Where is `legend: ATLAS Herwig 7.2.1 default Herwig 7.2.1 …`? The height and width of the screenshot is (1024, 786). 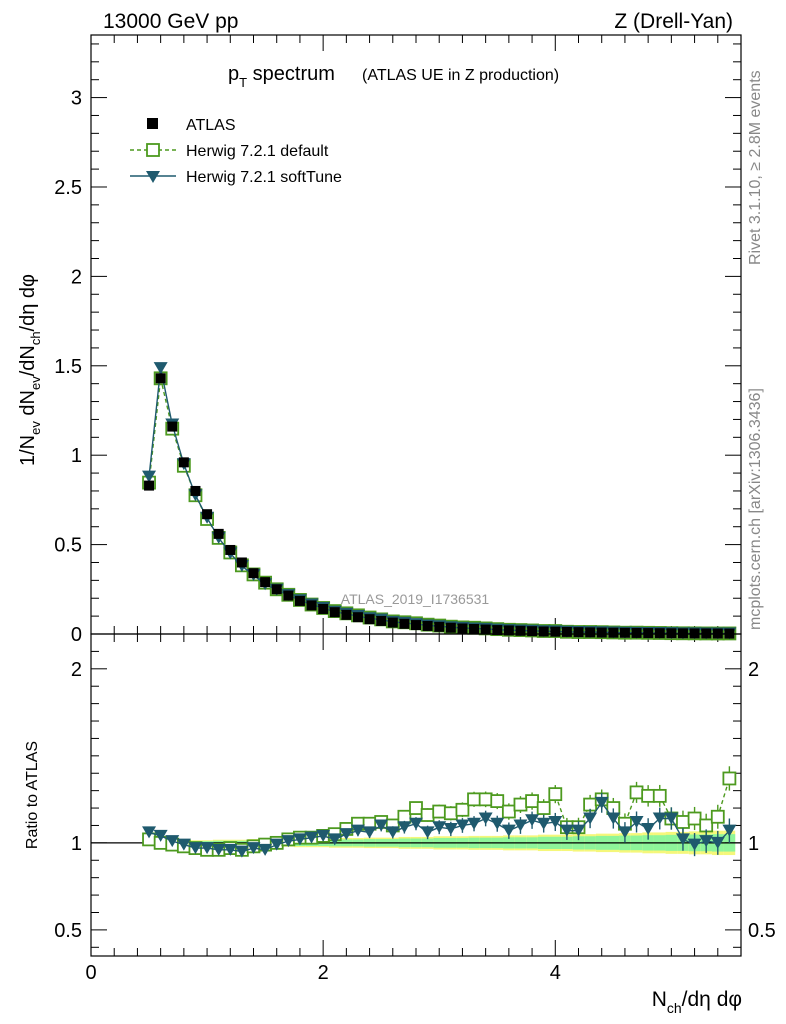 legend: ATLAS Herwig 7.2.1 default Herwig 7.2.1 … is located at coordinates (236, 151).